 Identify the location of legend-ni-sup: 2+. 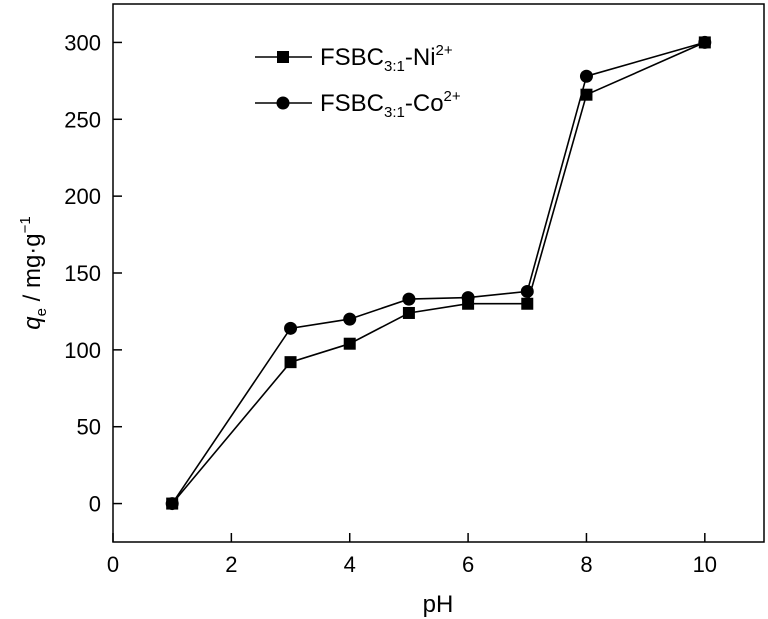
(444, 50).